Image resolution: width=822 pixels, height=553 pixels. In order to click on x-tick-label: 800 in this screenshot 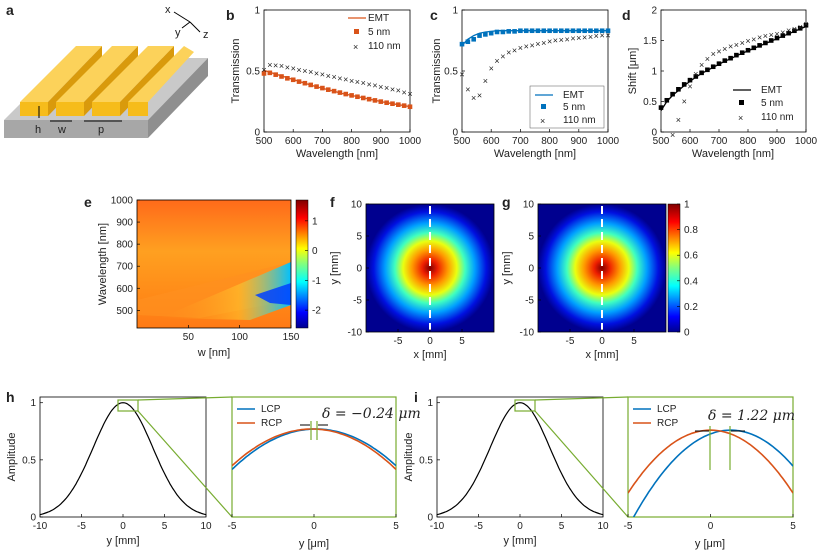, I will do `click(748, 141)`.